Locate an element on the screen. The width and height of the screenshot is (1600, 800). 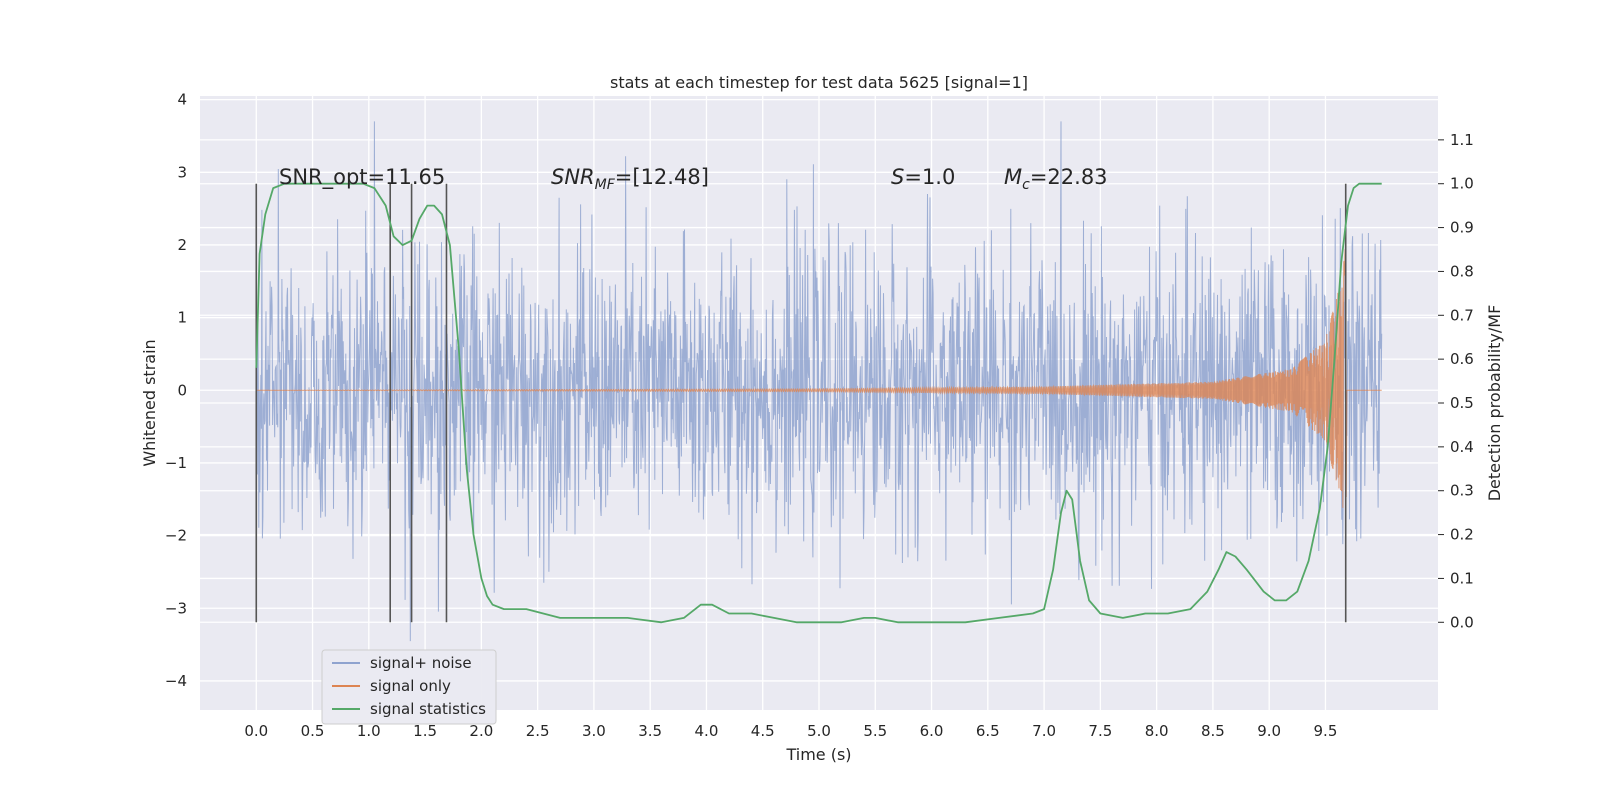
y-tick-label: −2 is located at coordinates (176, 536).